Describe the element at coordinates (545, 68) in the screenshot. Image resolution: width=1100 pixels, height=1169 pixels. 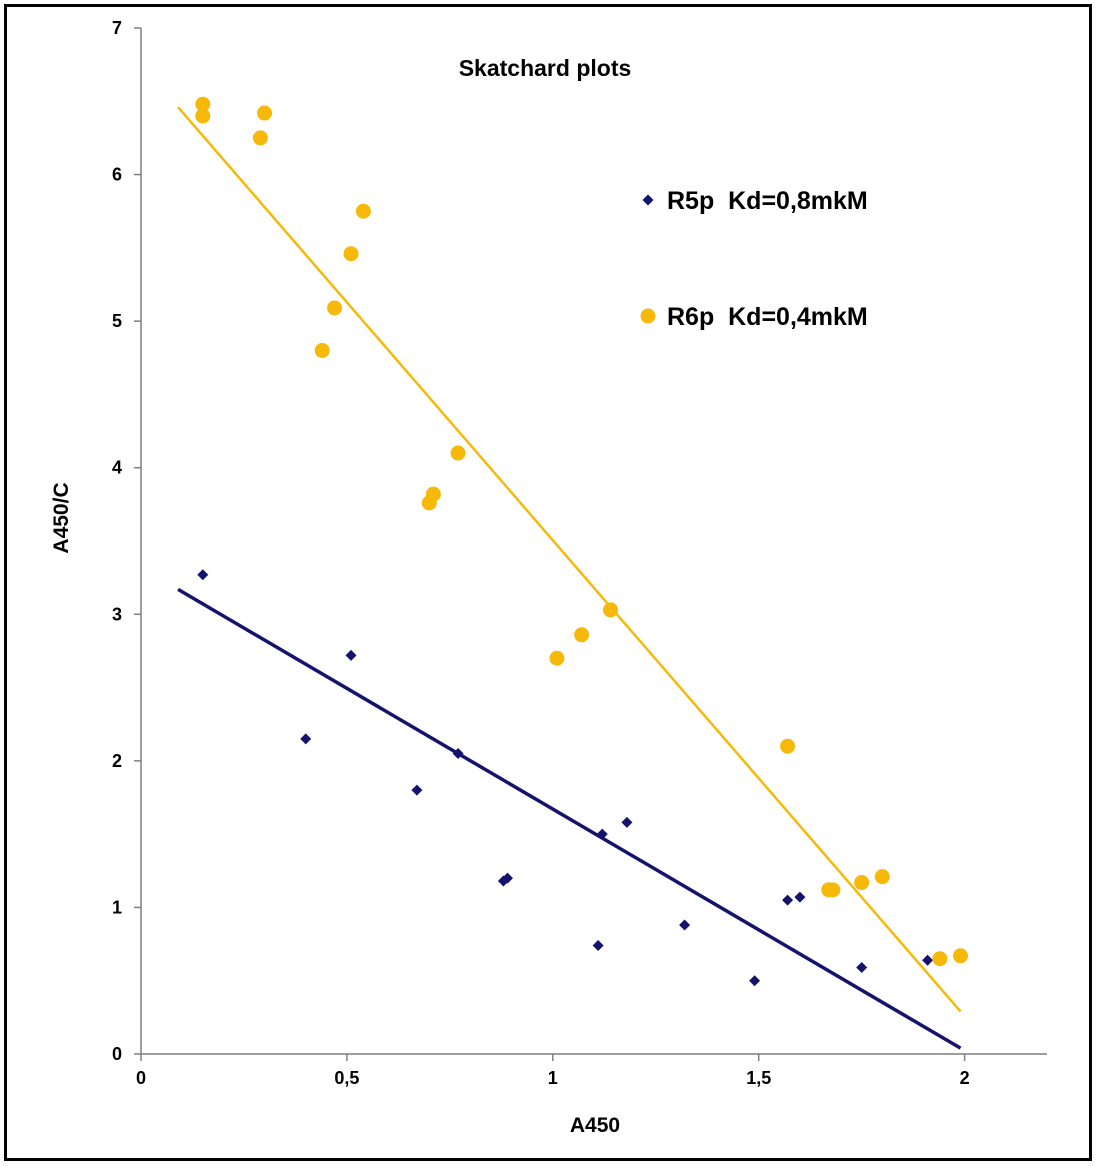
I see `chart-title: Skatchard plots` at that location.